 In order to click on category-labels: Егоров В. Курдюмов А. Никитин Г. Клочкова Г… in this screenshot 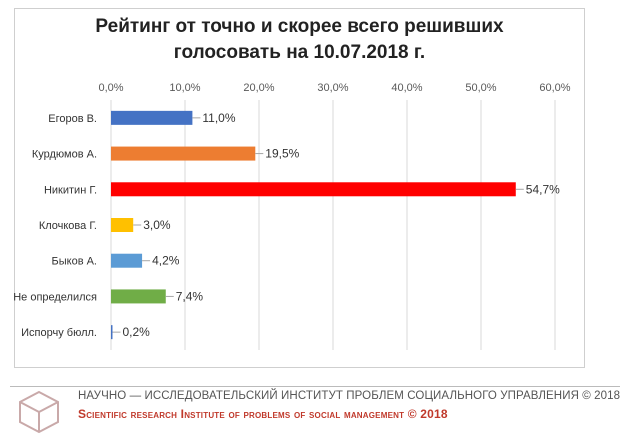, I will do `click(55, 226)`.